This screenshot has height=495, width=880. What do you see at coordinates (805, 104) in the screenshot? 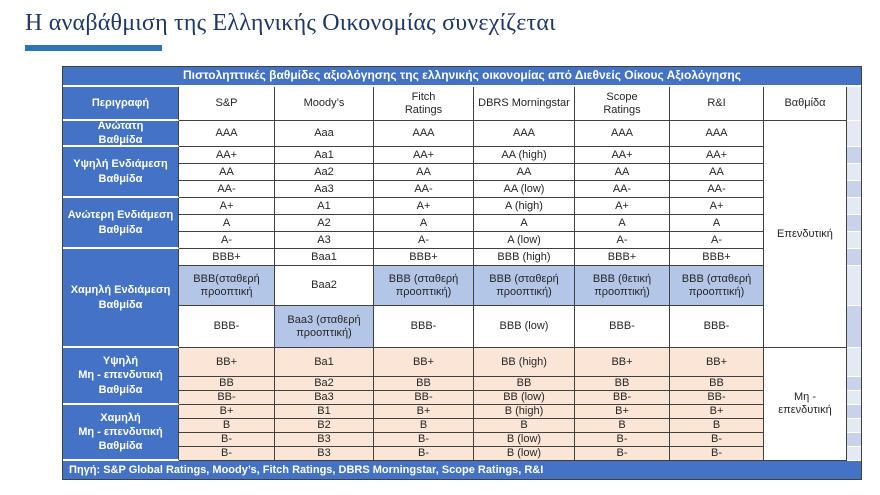
I see `col-header-βαθμ-δα: Βαθμίδα` at bounding box center [805, 104].